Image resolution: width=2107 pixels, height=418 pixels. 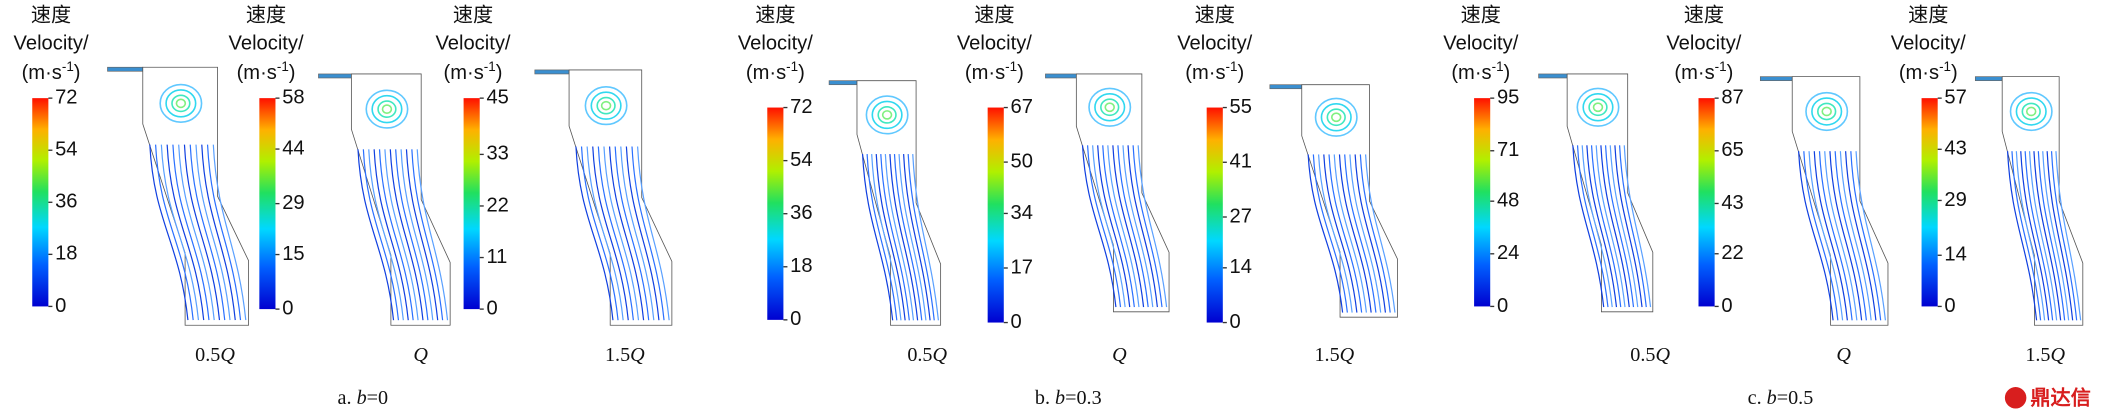 I want to click on colorbar-tick-label: 29, so click(x=293, y=203).